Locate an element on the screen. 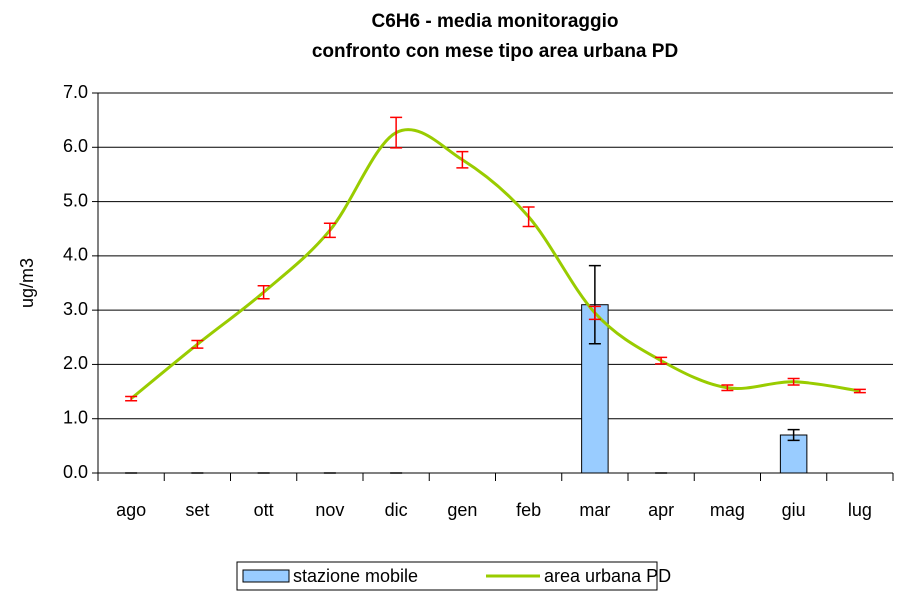 The height and width of the screenshot is (592, 897). legend-swatch is located at coordinates (266, 576).